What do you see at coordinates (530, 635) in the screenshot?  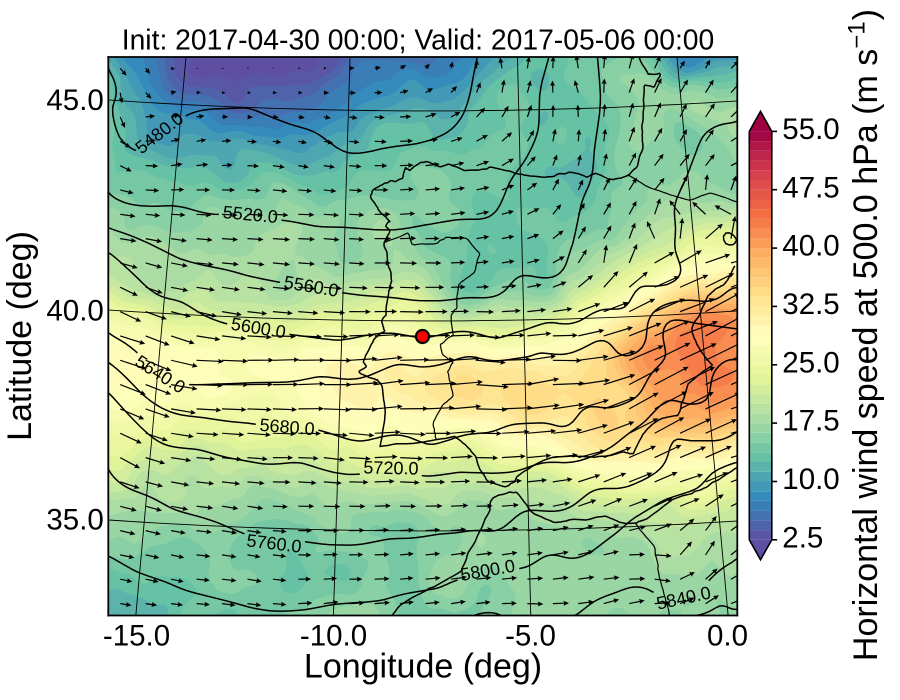 I see `svg-text: -5.0` at bounding box center [530, 635].